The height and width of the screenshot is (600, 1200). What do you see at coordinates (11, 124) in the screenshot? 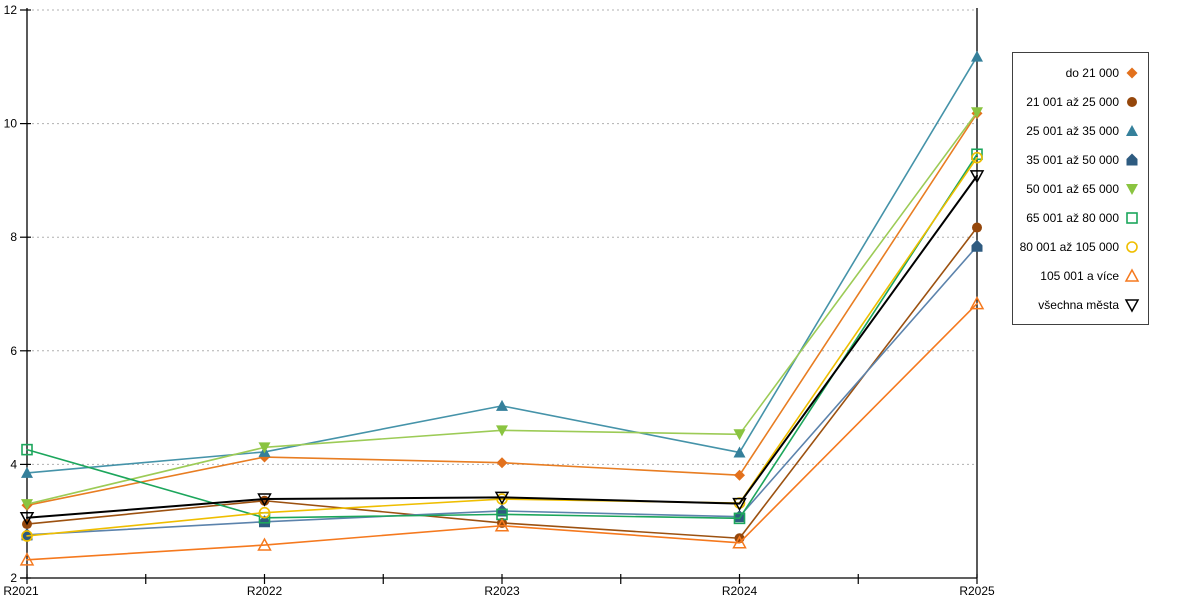
I see `y-tick-label: 10` at bounding box center [11, 124].